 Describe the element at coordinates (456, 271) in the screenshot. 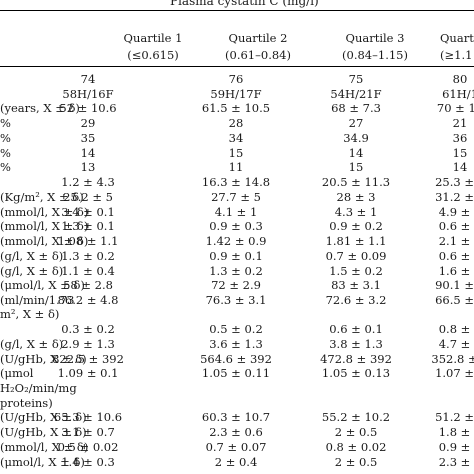

I see `table-cell: 1.6 ± 0` at that location.